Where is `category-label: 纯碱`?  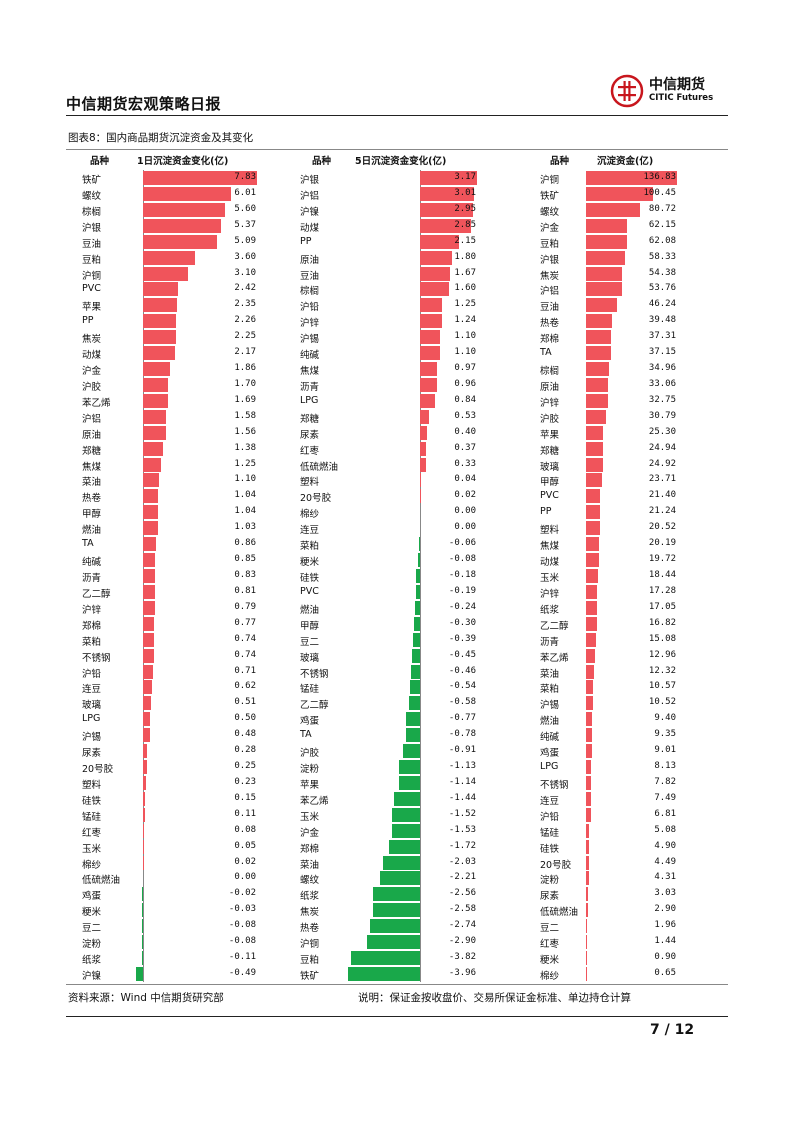 category-label: 纯碱 is located at coordinates (310, 356).